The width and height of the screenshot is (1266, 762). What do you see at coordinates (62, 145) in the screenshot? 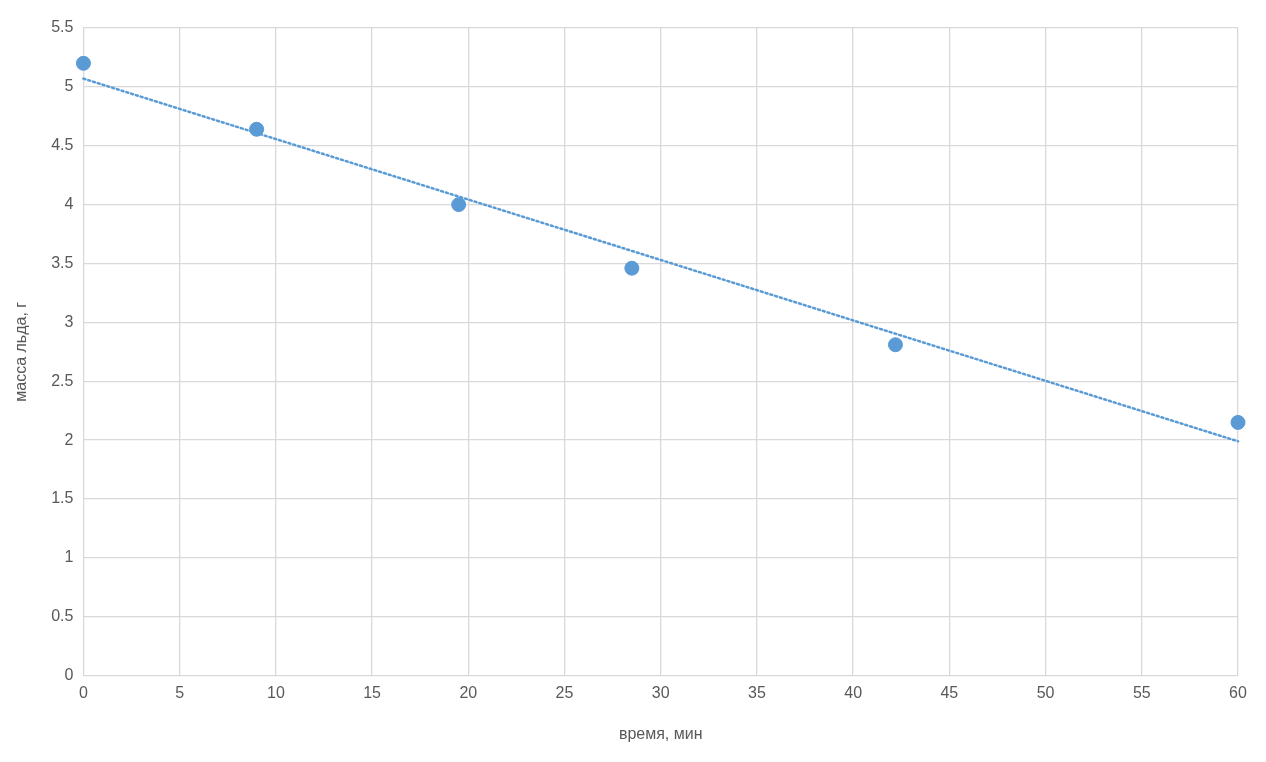
I see `y-tick-label: 4.5` at bounding box center [62, 145].